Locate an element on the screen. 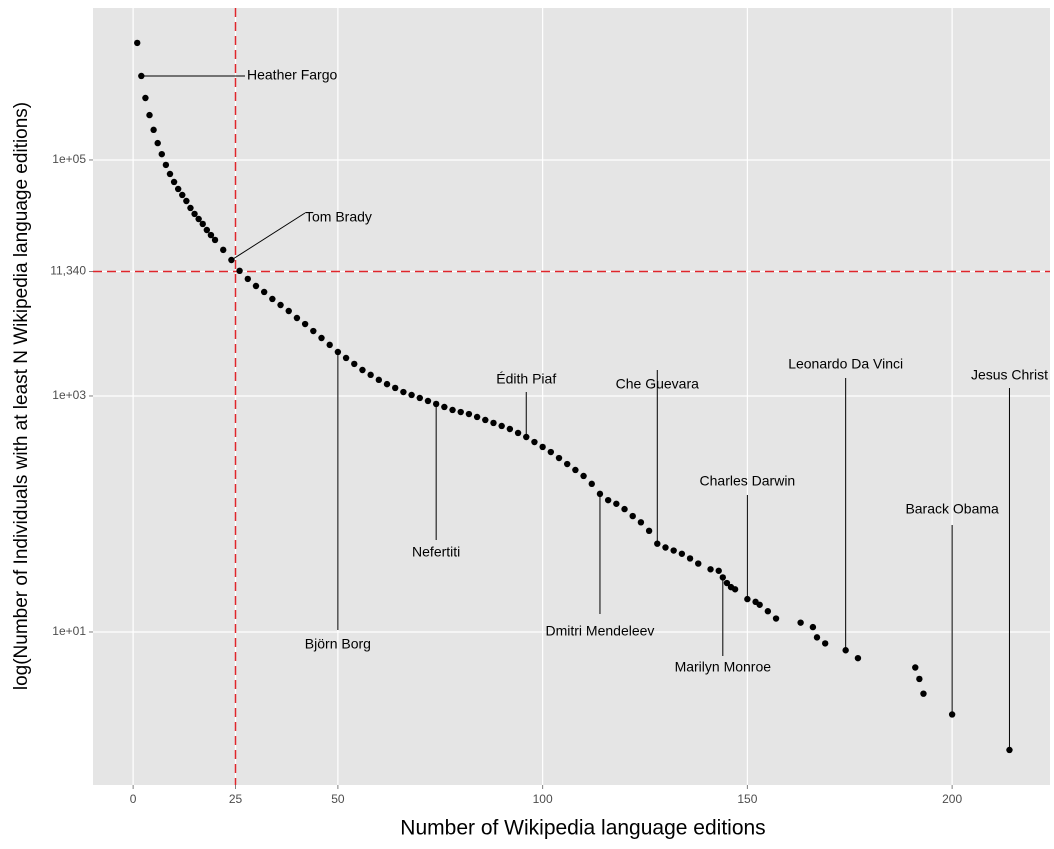  annotation-label: Heather Fargo is located at coordinates (292, 75).